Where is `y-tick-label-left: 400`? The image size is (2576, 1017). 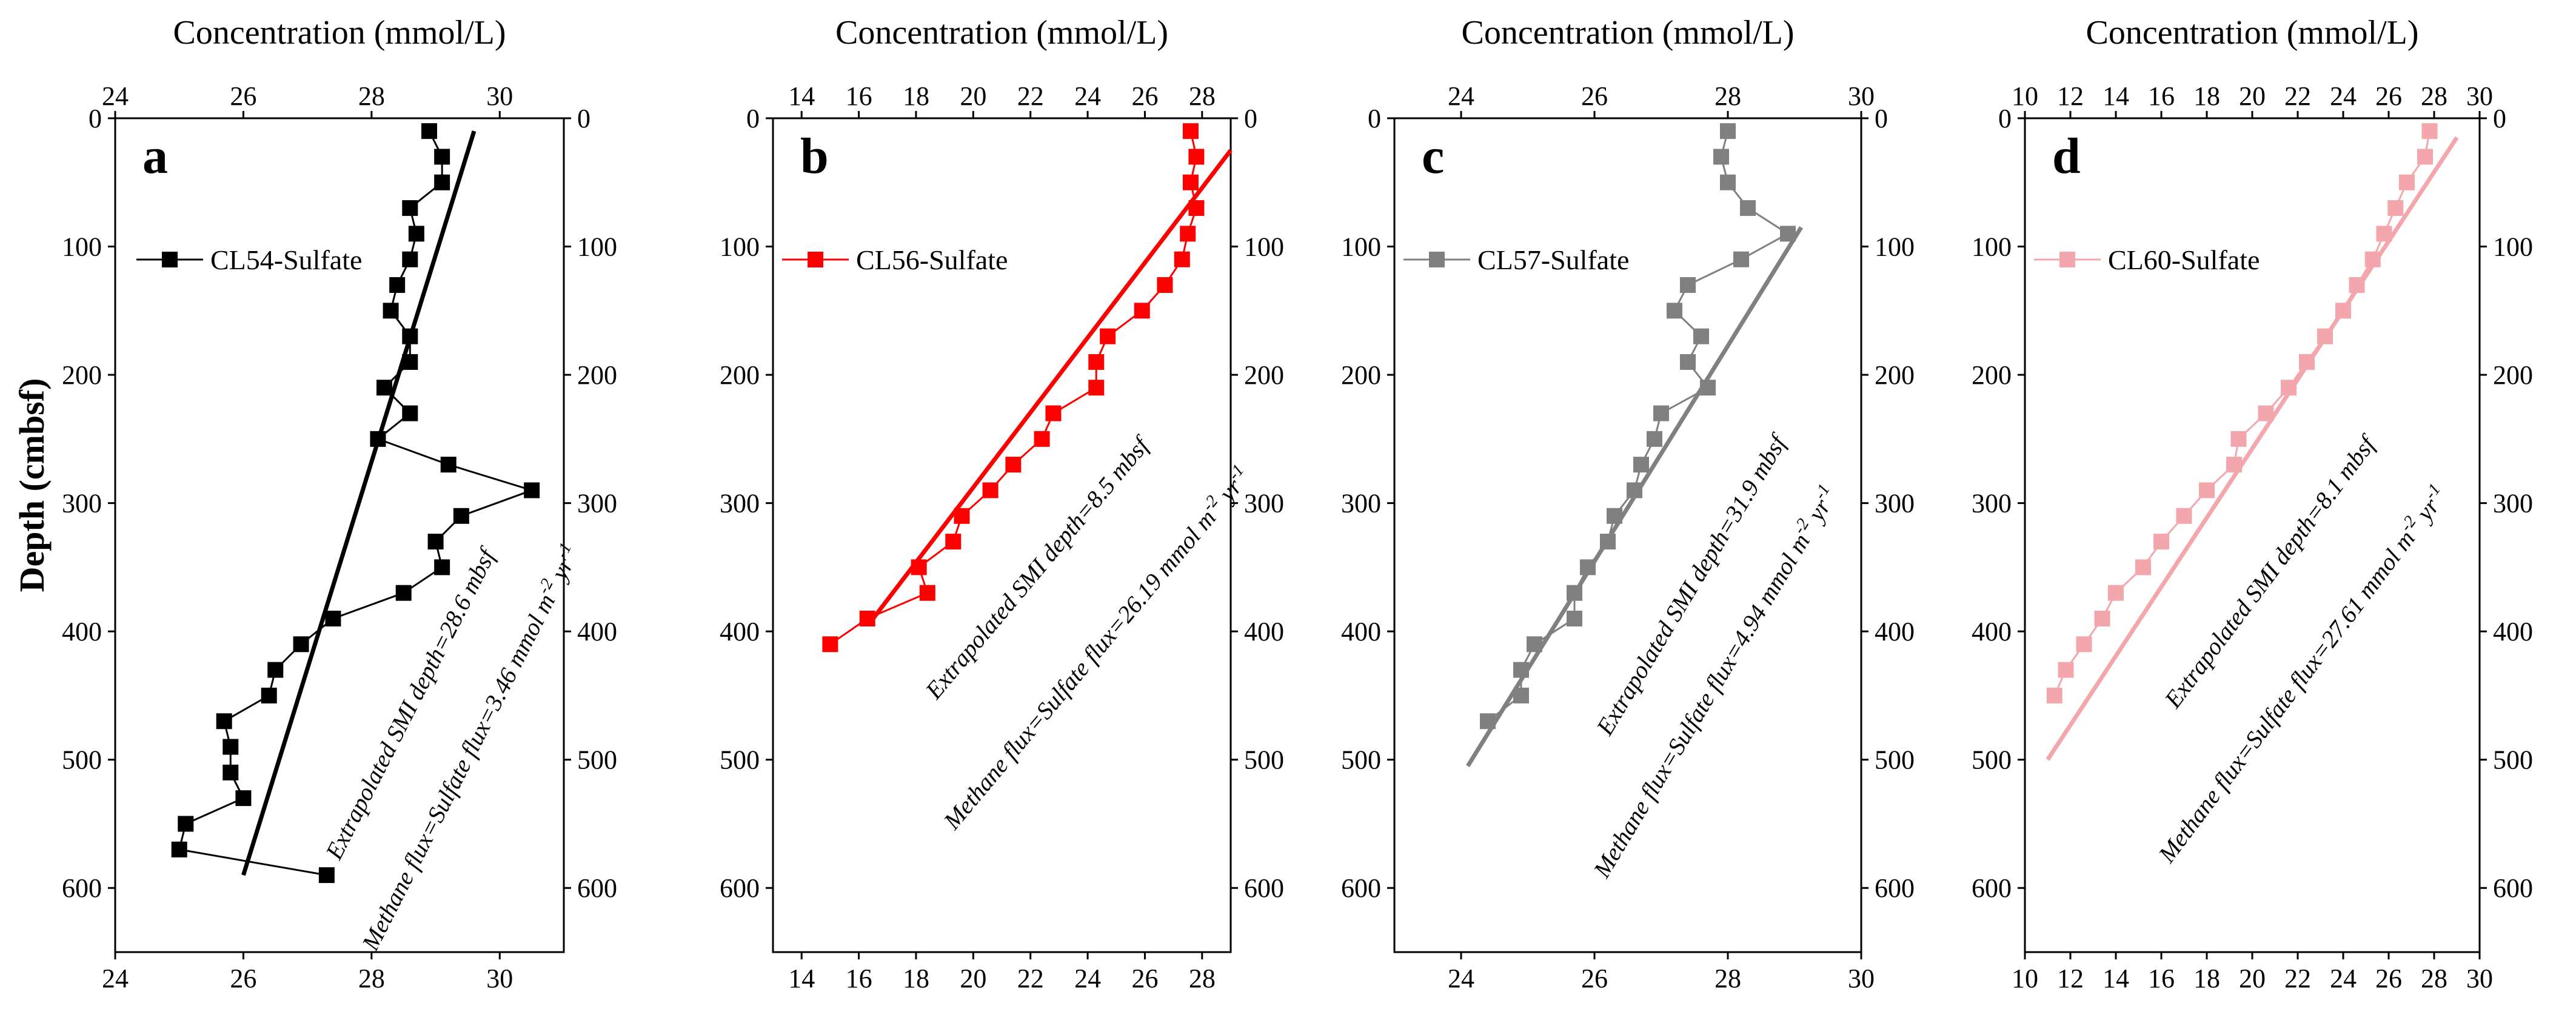 y-tick-label-left: 400 is located at coordinates (1361, 631).